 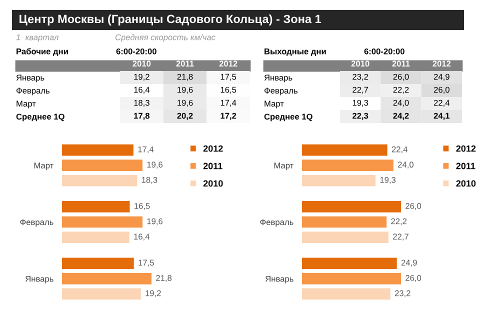 What do you see at coordinates (442, 116) in the screenshot?
I see `data-label: 24,1` at bounding box center [442, 116].